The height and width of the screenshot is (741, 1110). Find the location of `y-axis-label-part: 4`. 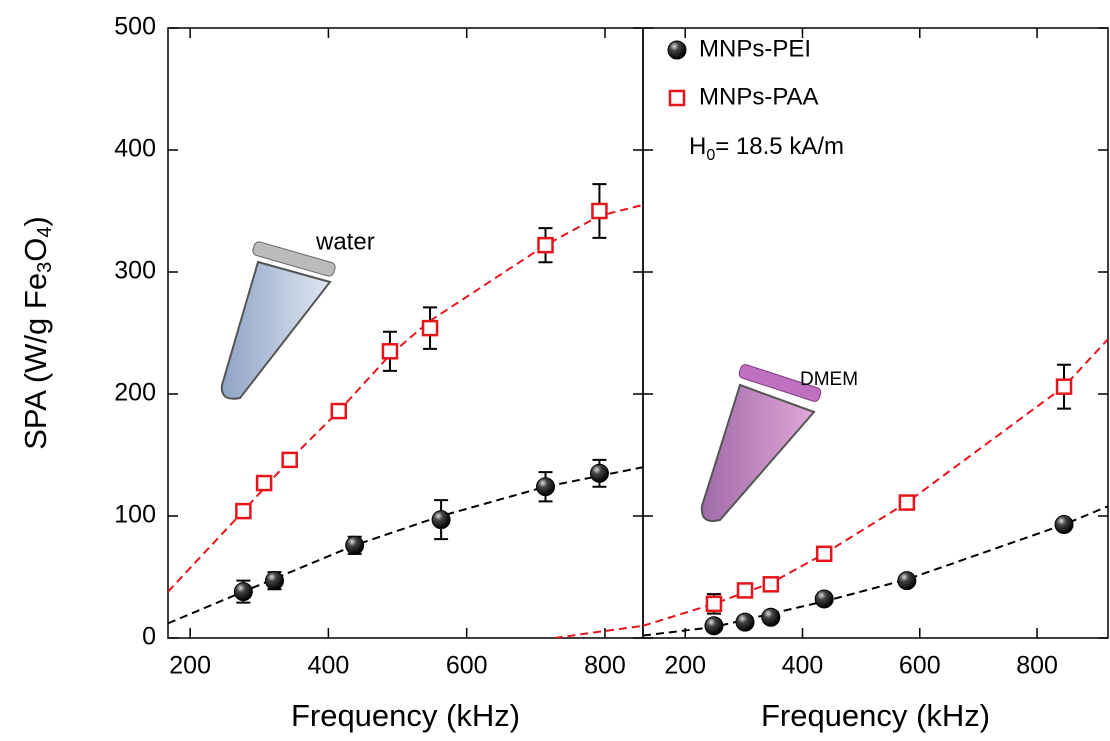

y-axis-label-part: 4 is located at coordinates (45, 232).